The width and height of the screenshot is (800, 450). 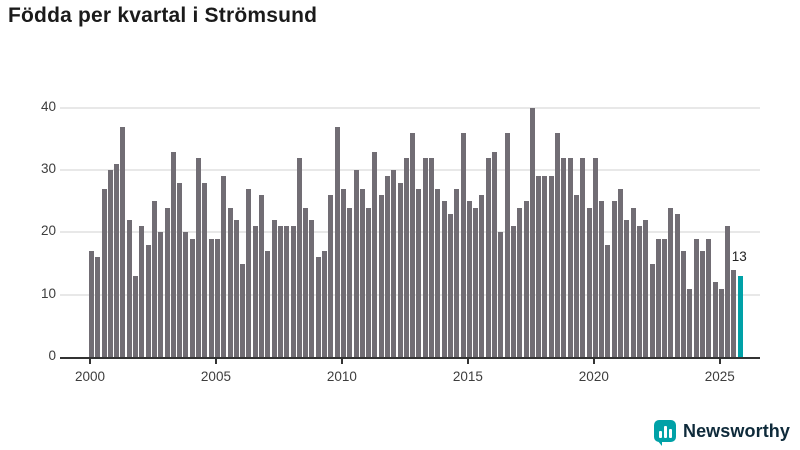 I want to click on y-tick-label-30: 30, so click(x=48, y=169).